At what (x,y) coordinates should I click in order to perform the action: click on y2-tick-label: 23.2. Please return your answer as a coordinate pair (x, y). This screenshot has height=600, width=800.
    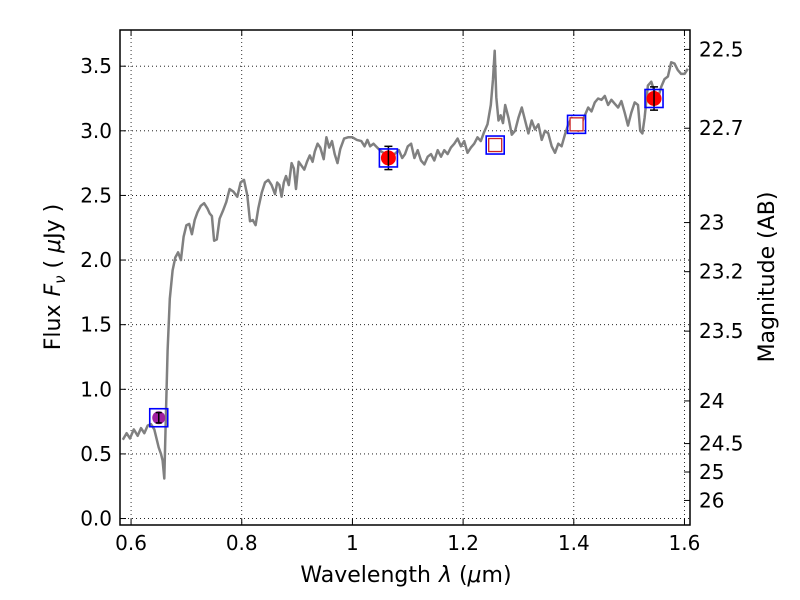
    Looking at the image, I should click on (721, 272).